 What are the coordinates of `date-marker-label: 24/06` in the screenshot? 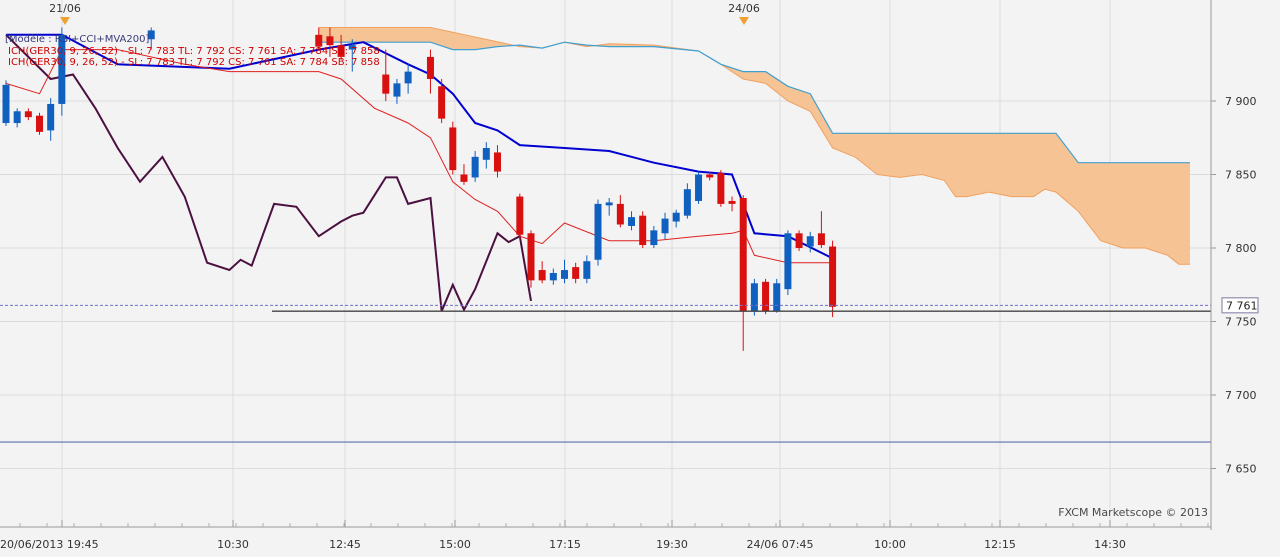 It's located at (744, 8).